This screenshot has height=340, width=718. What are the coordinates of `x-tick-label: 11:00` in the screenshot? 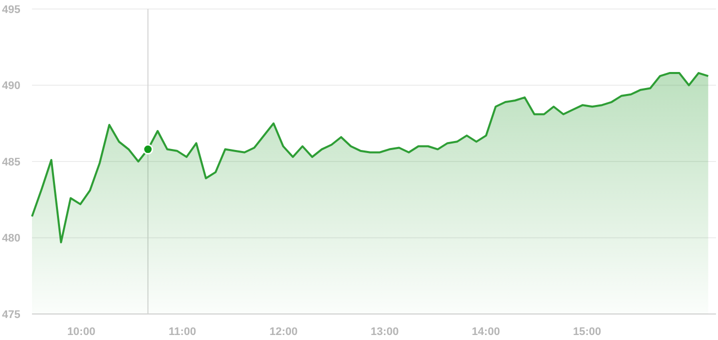 It's located at (182, 332).